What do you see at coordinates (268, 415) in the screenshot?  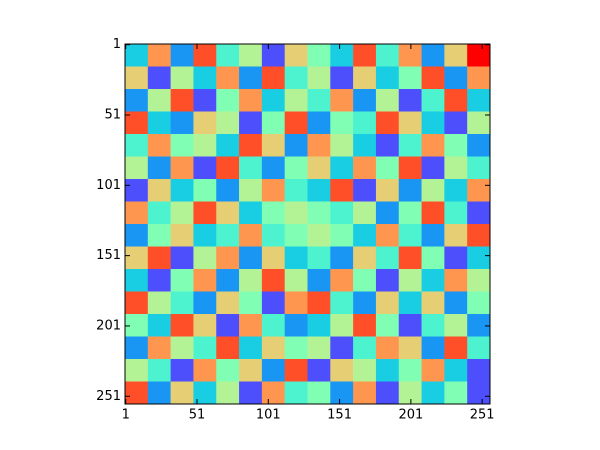 I see `x-tick-label: 101` at bounding box center [268, 415].